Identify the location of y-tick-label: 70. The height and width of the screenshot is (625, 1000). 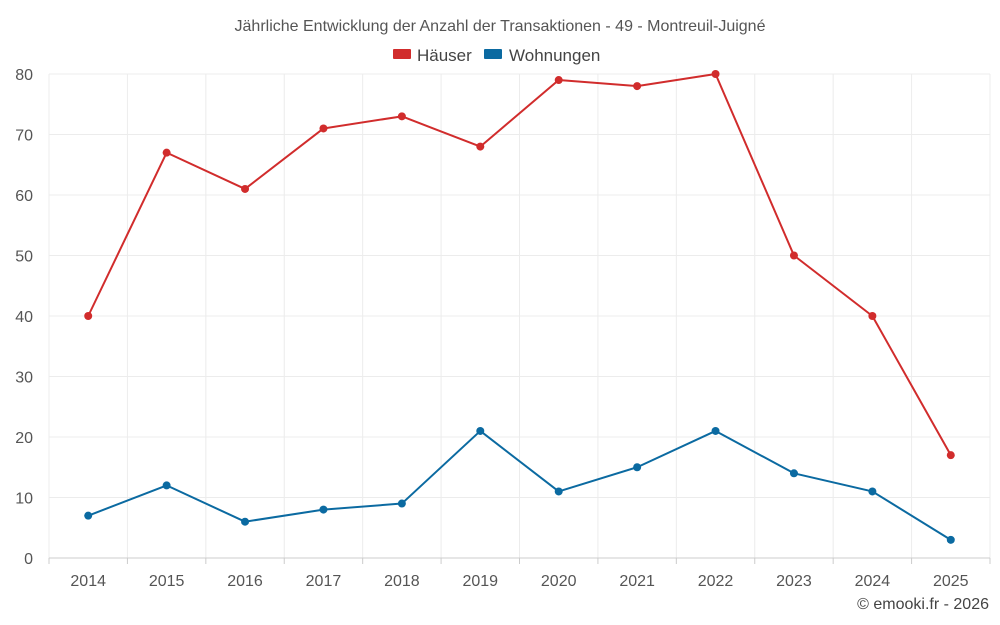
(24, 136).